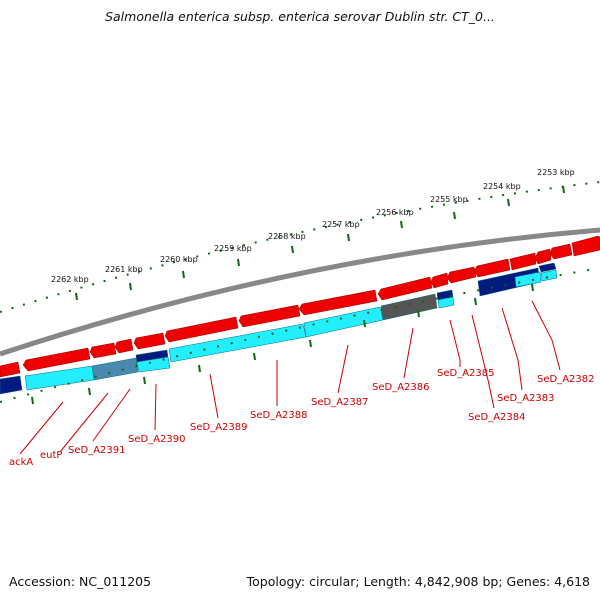 Image resolution: width=600 pixels, height=600 pixels. Describe the element at coordinates (51, 455) in the screenshot. I see `gene-label-eutP: eutP` at that location.